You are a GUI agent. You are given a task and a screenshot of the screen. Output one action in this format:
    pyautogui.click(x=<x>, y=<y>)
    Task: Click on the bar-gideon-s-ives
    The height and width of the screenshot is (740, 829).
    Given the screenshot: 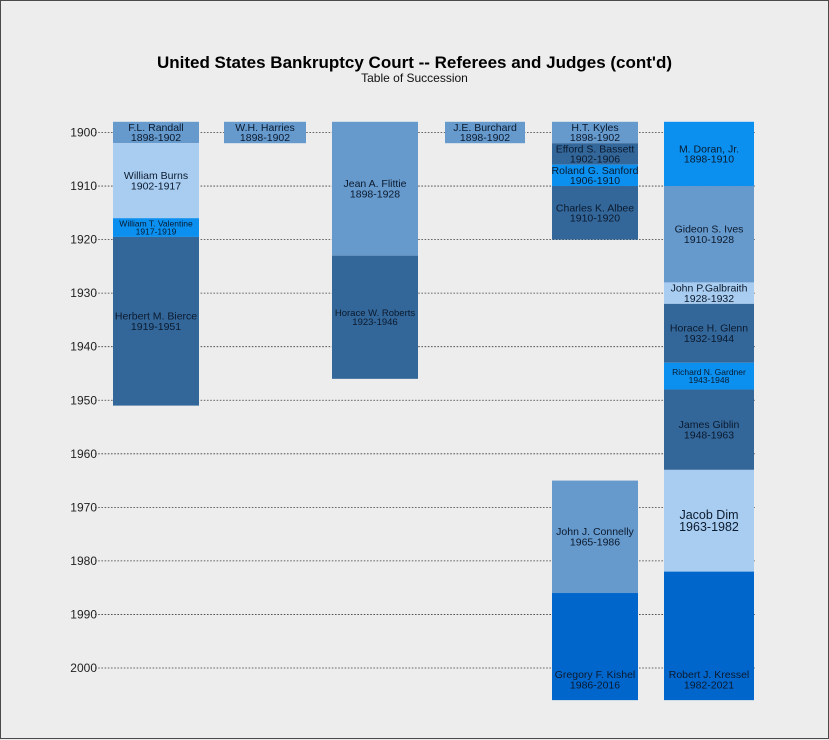 What is the action you would take?
    pyautogui.click(x=709, y=234)
    